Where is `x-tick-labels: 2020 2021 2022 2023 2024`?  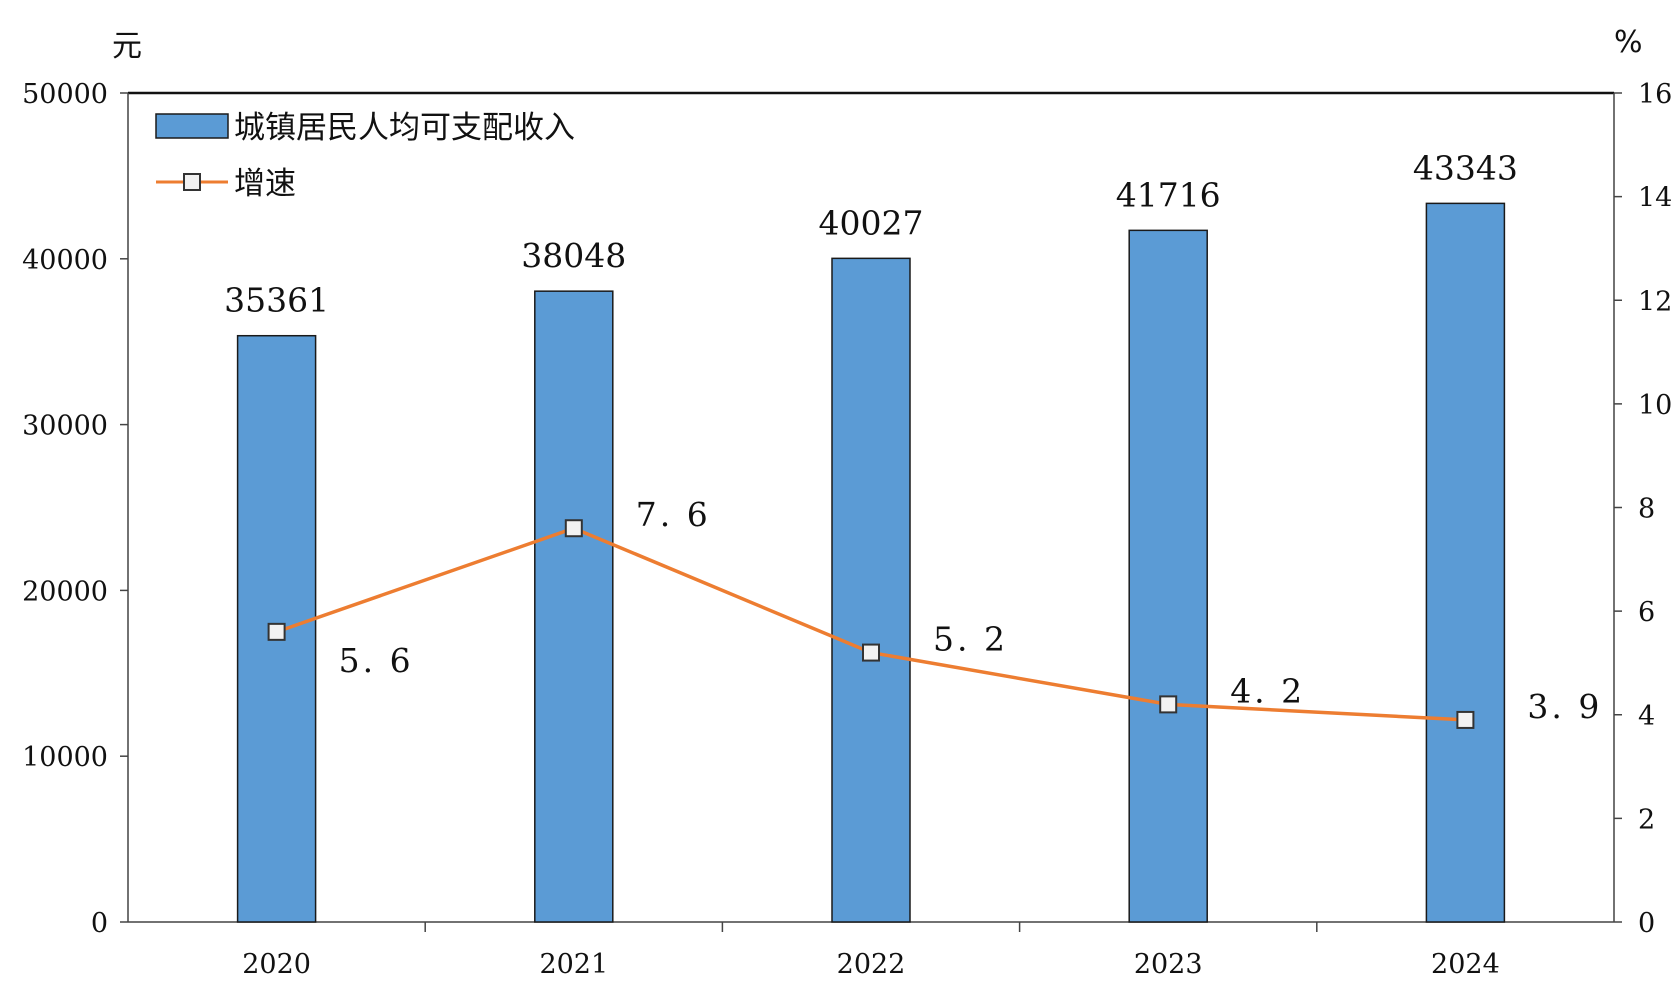
x-tick-labels: 2020 2021 2022 2023 2024 is located at coordinates (871, 964).